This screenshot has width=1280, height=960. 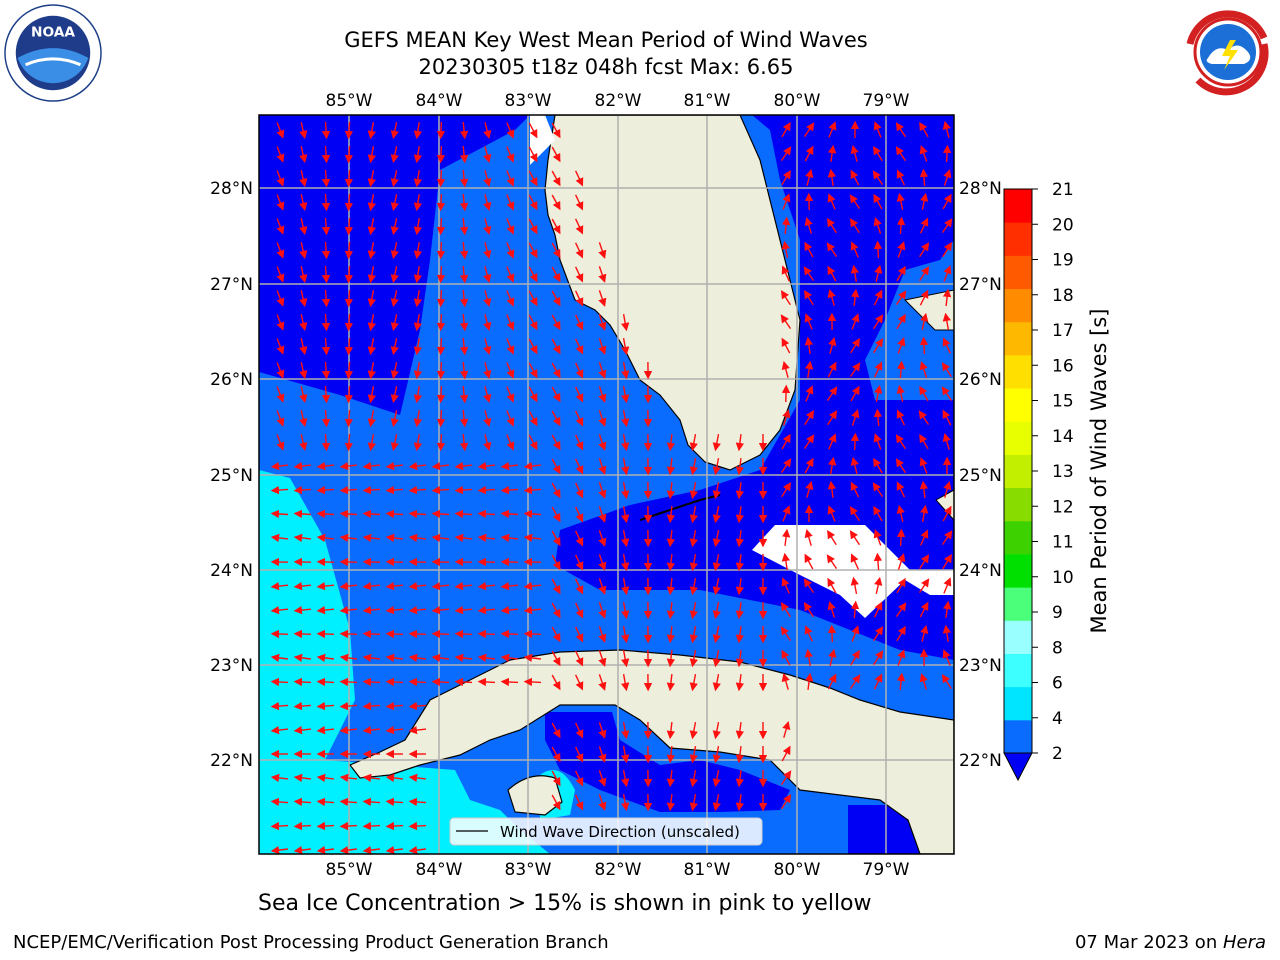 What do you see at coordinates (980, 666) in the screenshot?
I see `lat-tick-right: 23°N` at bounding box center [980, 666].